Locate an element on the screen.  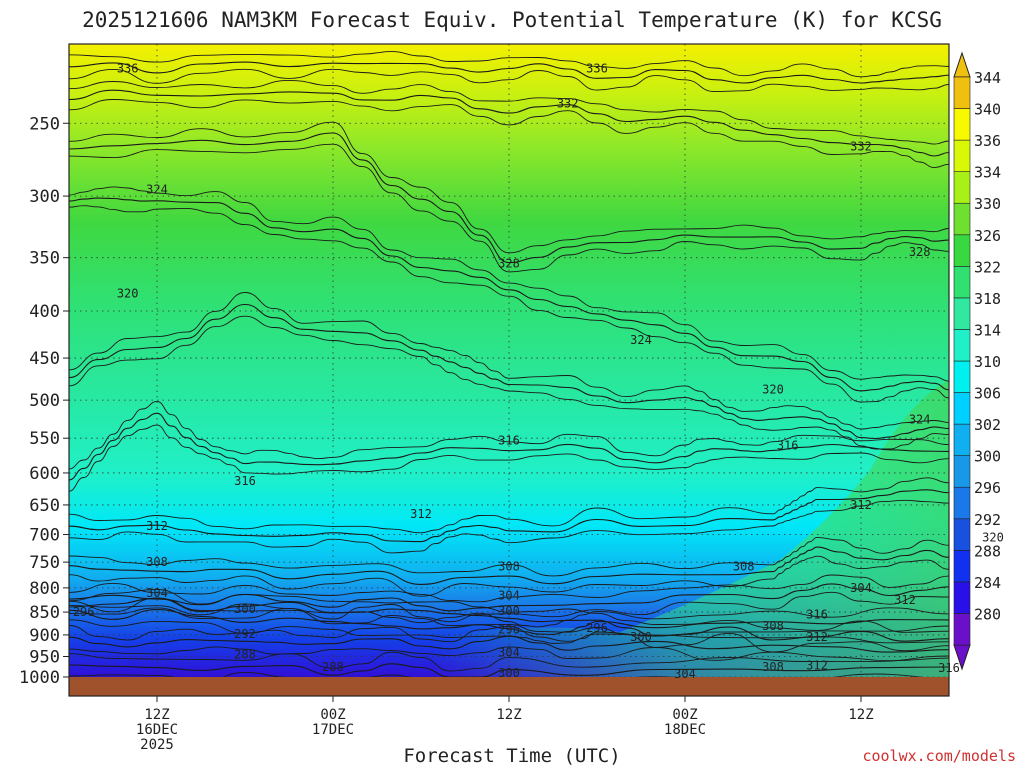
pressure-tick-label: 1000 is located at coordinates (39, 678).